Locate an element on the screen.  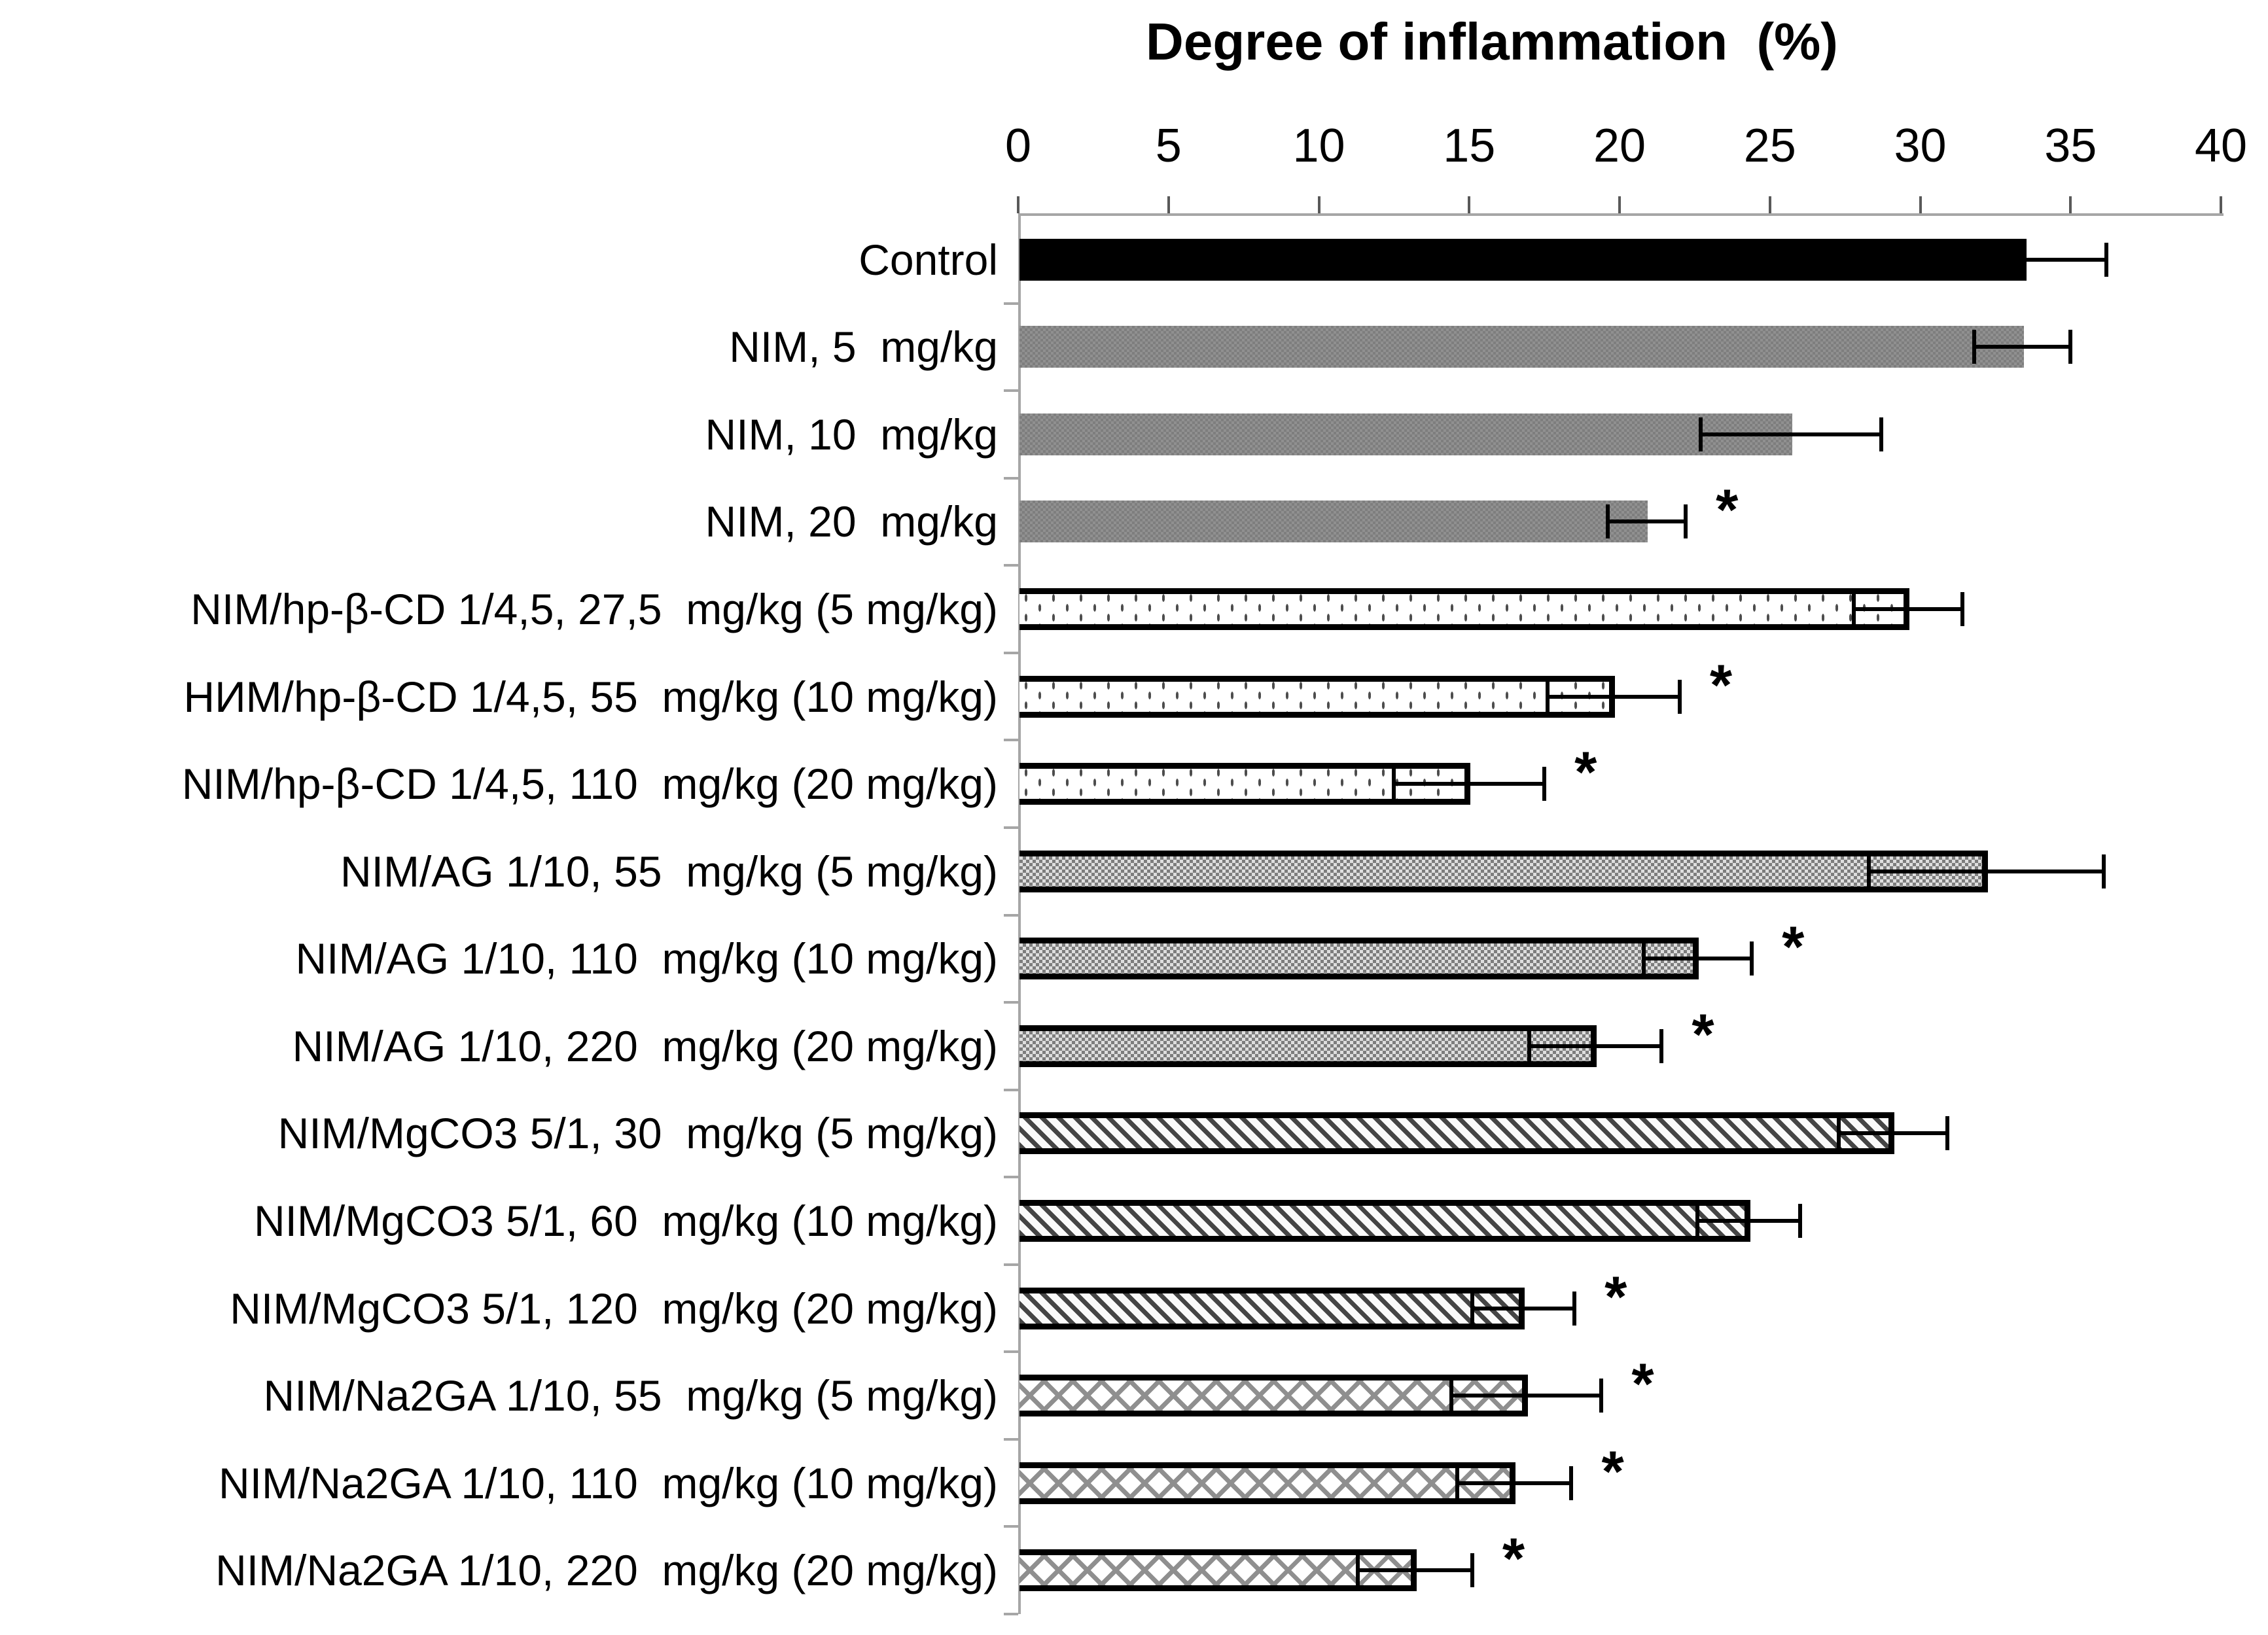
category-label: NIM/AG 1/10, 110 mg/kg (10 mg/kg) is located at coordinates (646, 958).